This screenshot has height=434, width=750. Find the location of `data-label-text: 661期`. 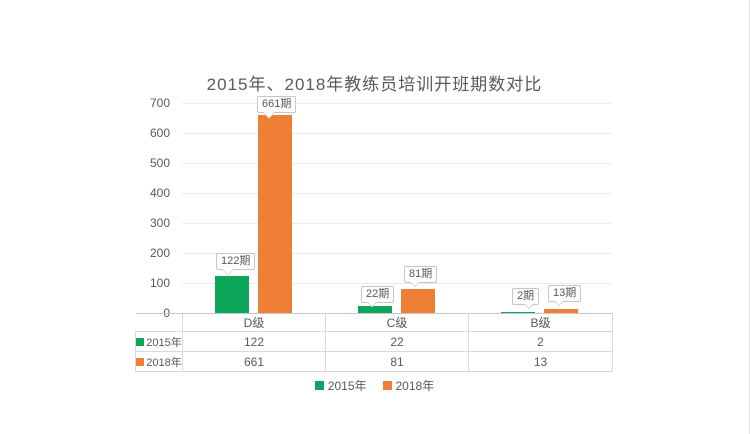

data-label-text: 661期 is located at coordinates (277, 104).